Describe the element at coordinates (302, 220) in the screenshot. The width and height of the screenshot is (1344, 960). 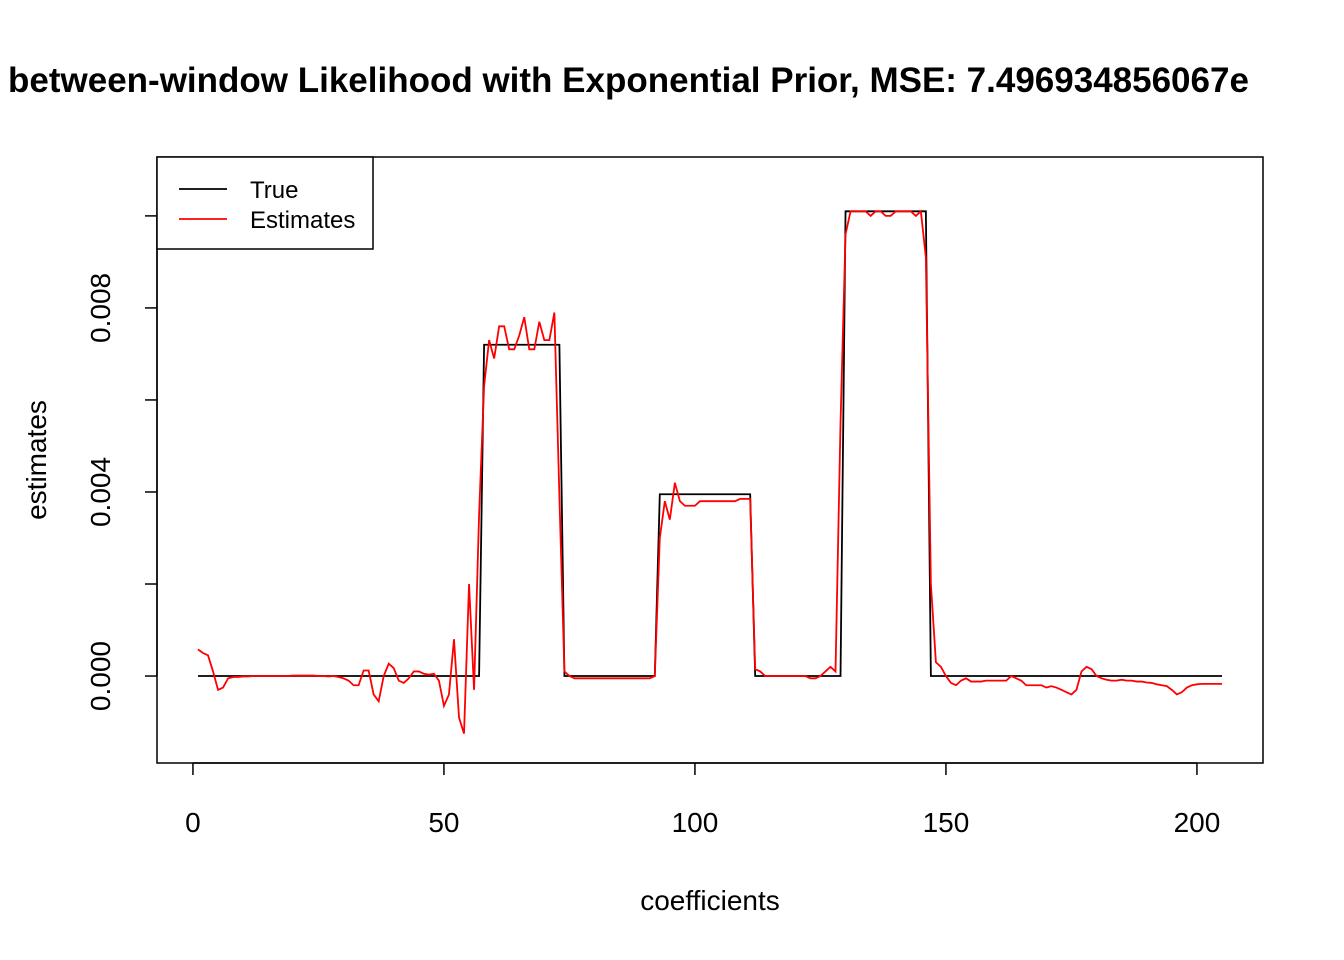
I see `legend-label: Estimates` at that location.